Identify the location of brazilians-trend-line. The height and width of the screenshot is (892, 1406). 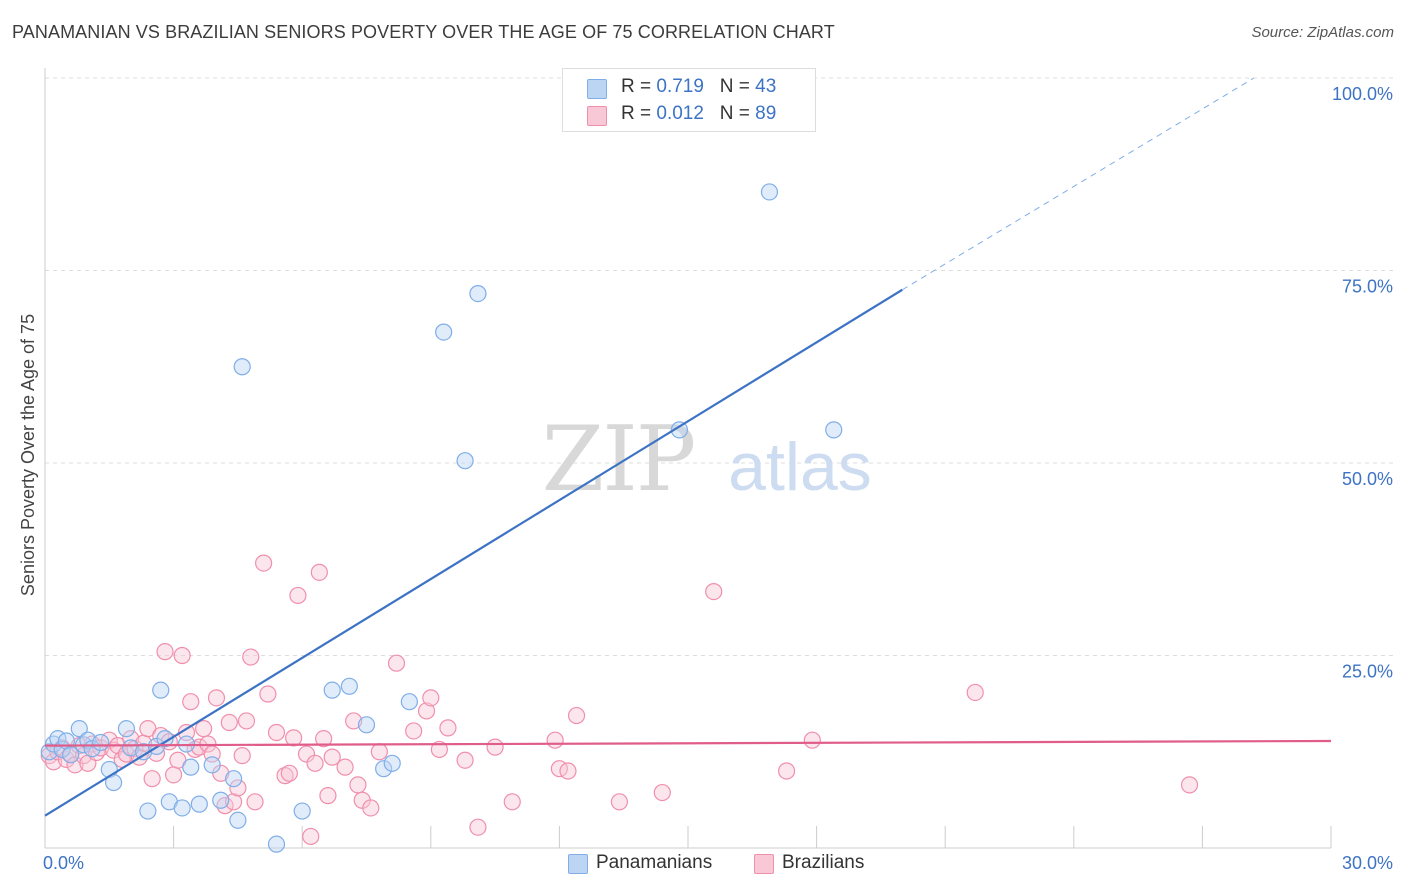
(688, 743).